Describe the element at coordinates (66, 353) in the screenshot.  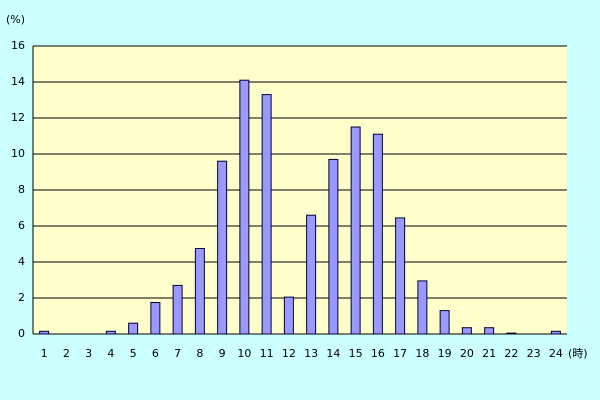
I see `x-tick-label: 2` at that location.